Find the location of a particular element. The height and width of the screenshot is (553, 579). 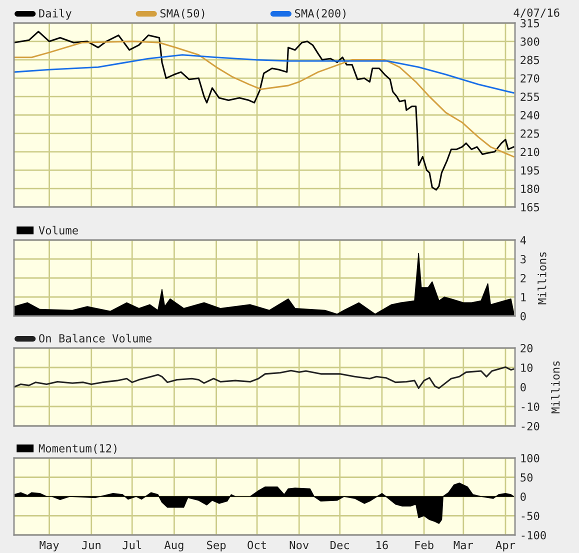

x-tick-label: May is located at coordinates (49, 546).